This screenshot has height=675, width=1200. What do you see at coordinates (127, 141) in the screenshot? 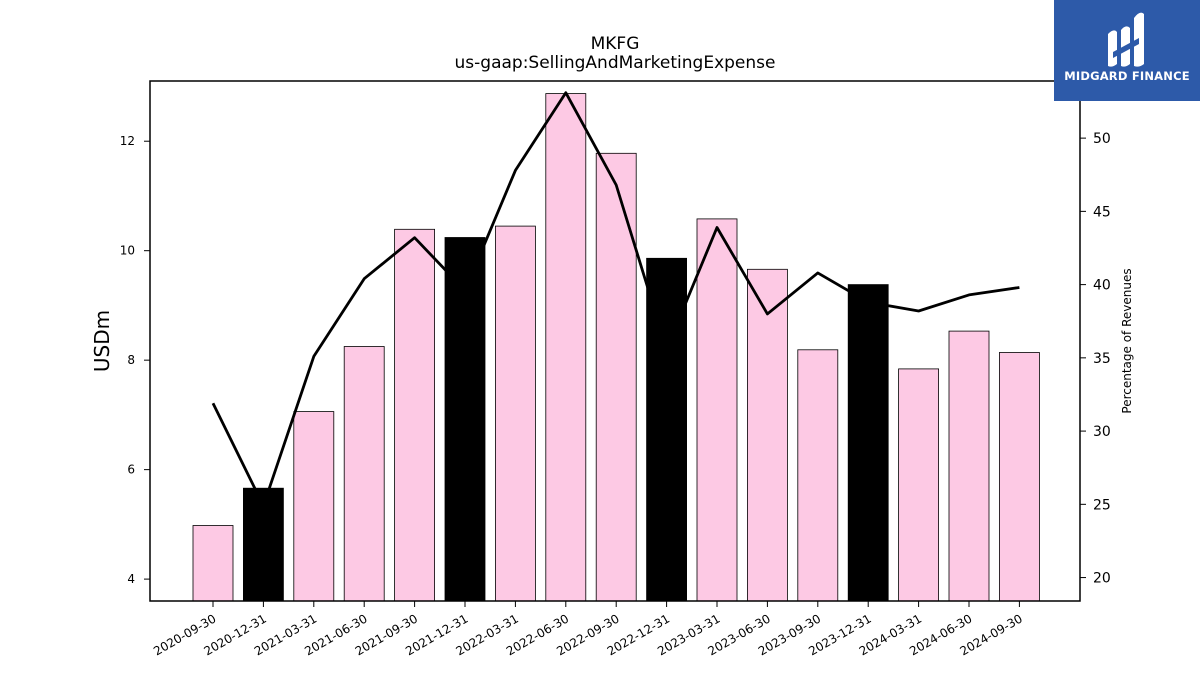
I see `y-tick-label-left: 12` at bounding box center [127, 141].